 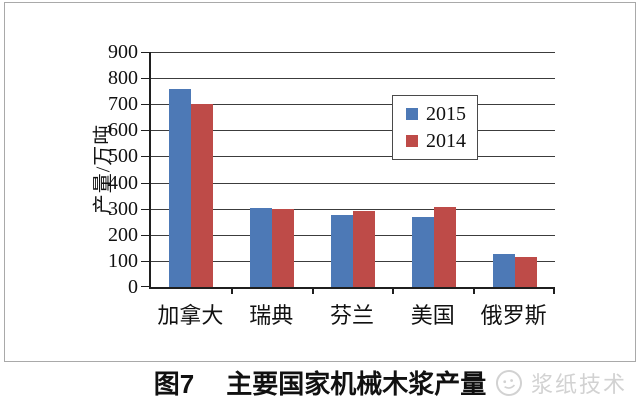 What do you see at coordinates (133, 287) in the screenshot?
I see `y-tick-label: 0` at bounding box center [133, 287].